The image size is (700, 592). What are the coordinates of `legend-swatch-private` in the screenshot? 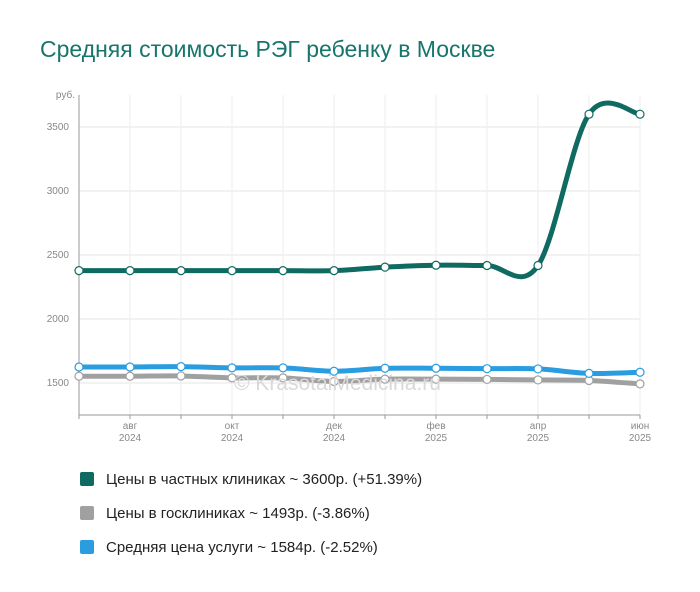 It's located at (87, 479).